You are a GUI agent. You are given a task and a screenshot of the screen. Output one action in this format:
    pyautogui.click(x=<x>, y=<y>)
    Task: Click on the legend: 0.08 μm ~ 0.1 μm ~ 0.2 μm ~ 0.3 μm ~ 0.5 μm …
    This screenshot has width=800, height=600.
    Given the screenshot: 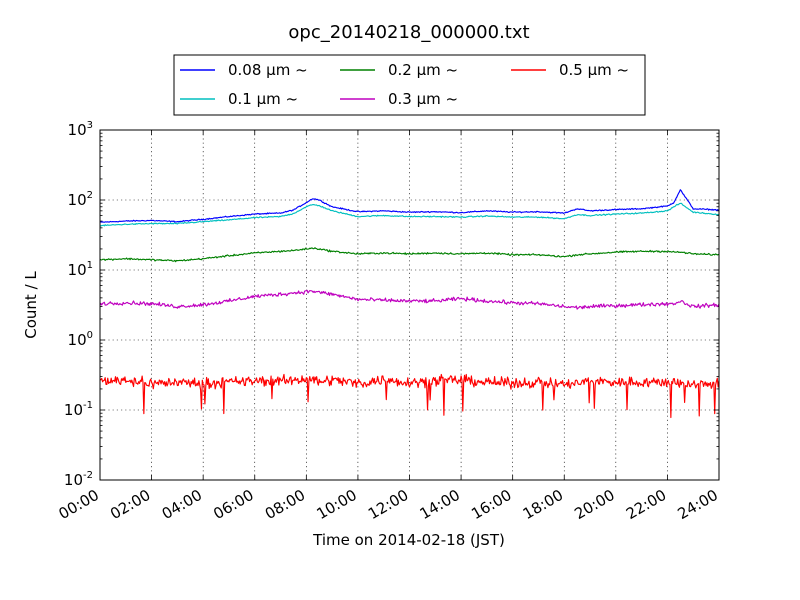 What is the action you would take?
    pyautogui.click(x=409, y=85)
    